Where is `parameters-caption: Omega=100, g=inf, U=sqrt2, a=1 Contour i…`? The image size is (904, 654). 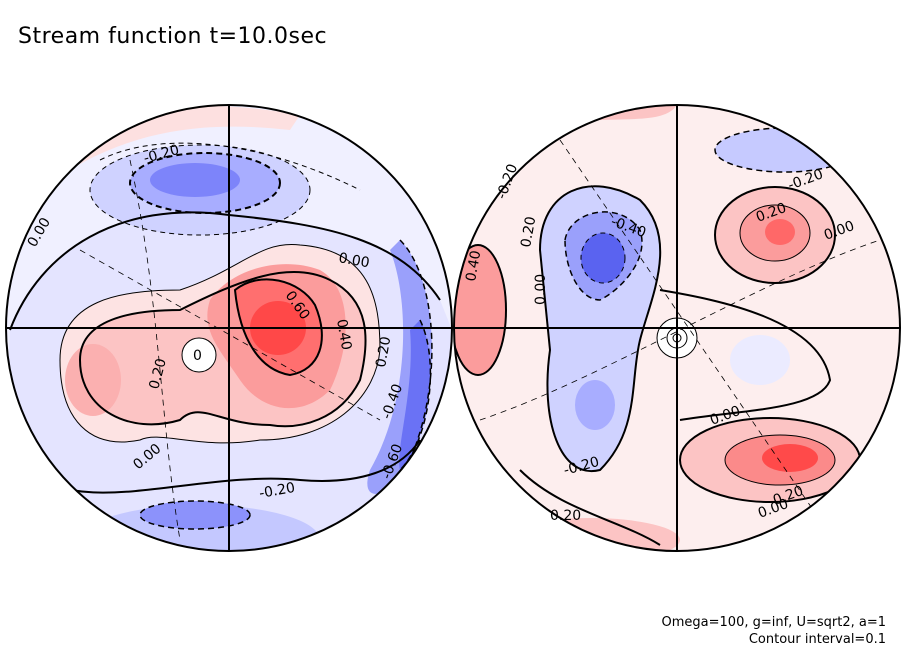 parameters-caption: Omega=100, g=inf, U=sqrt2, a=1 Contour i… is located at coordinates (774, 631).